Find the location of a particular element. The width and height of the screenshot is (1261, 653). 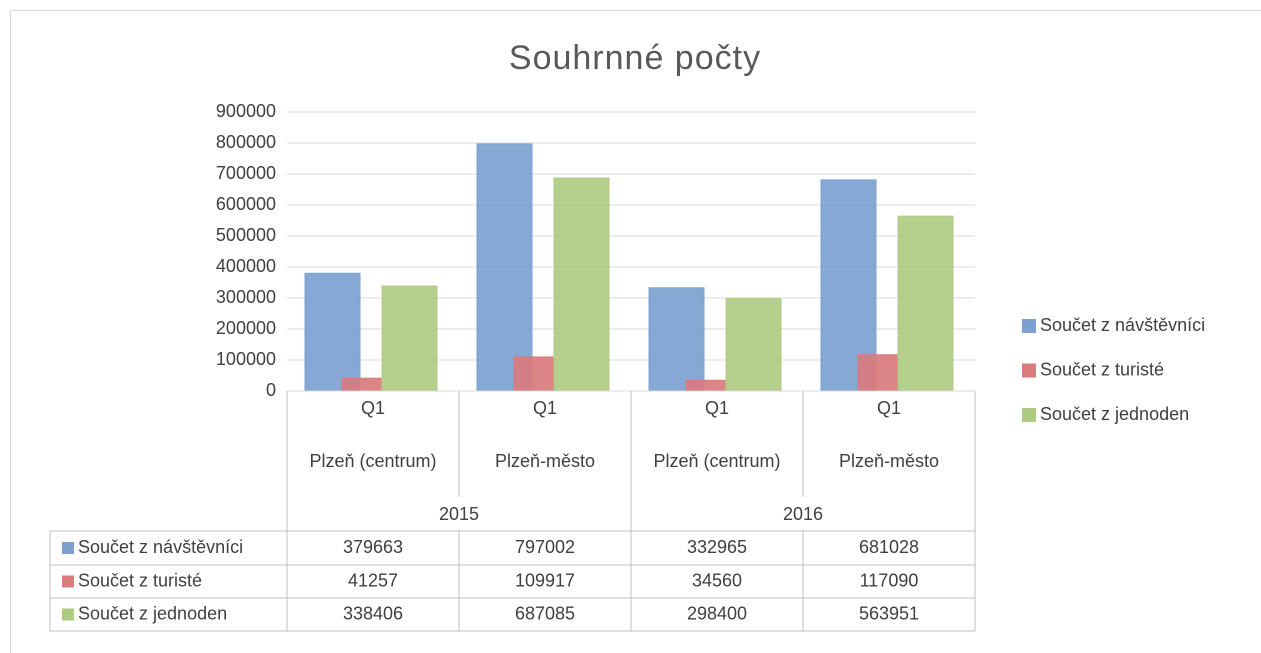

table-cell: 797002 is located at coordinates (545, 547).